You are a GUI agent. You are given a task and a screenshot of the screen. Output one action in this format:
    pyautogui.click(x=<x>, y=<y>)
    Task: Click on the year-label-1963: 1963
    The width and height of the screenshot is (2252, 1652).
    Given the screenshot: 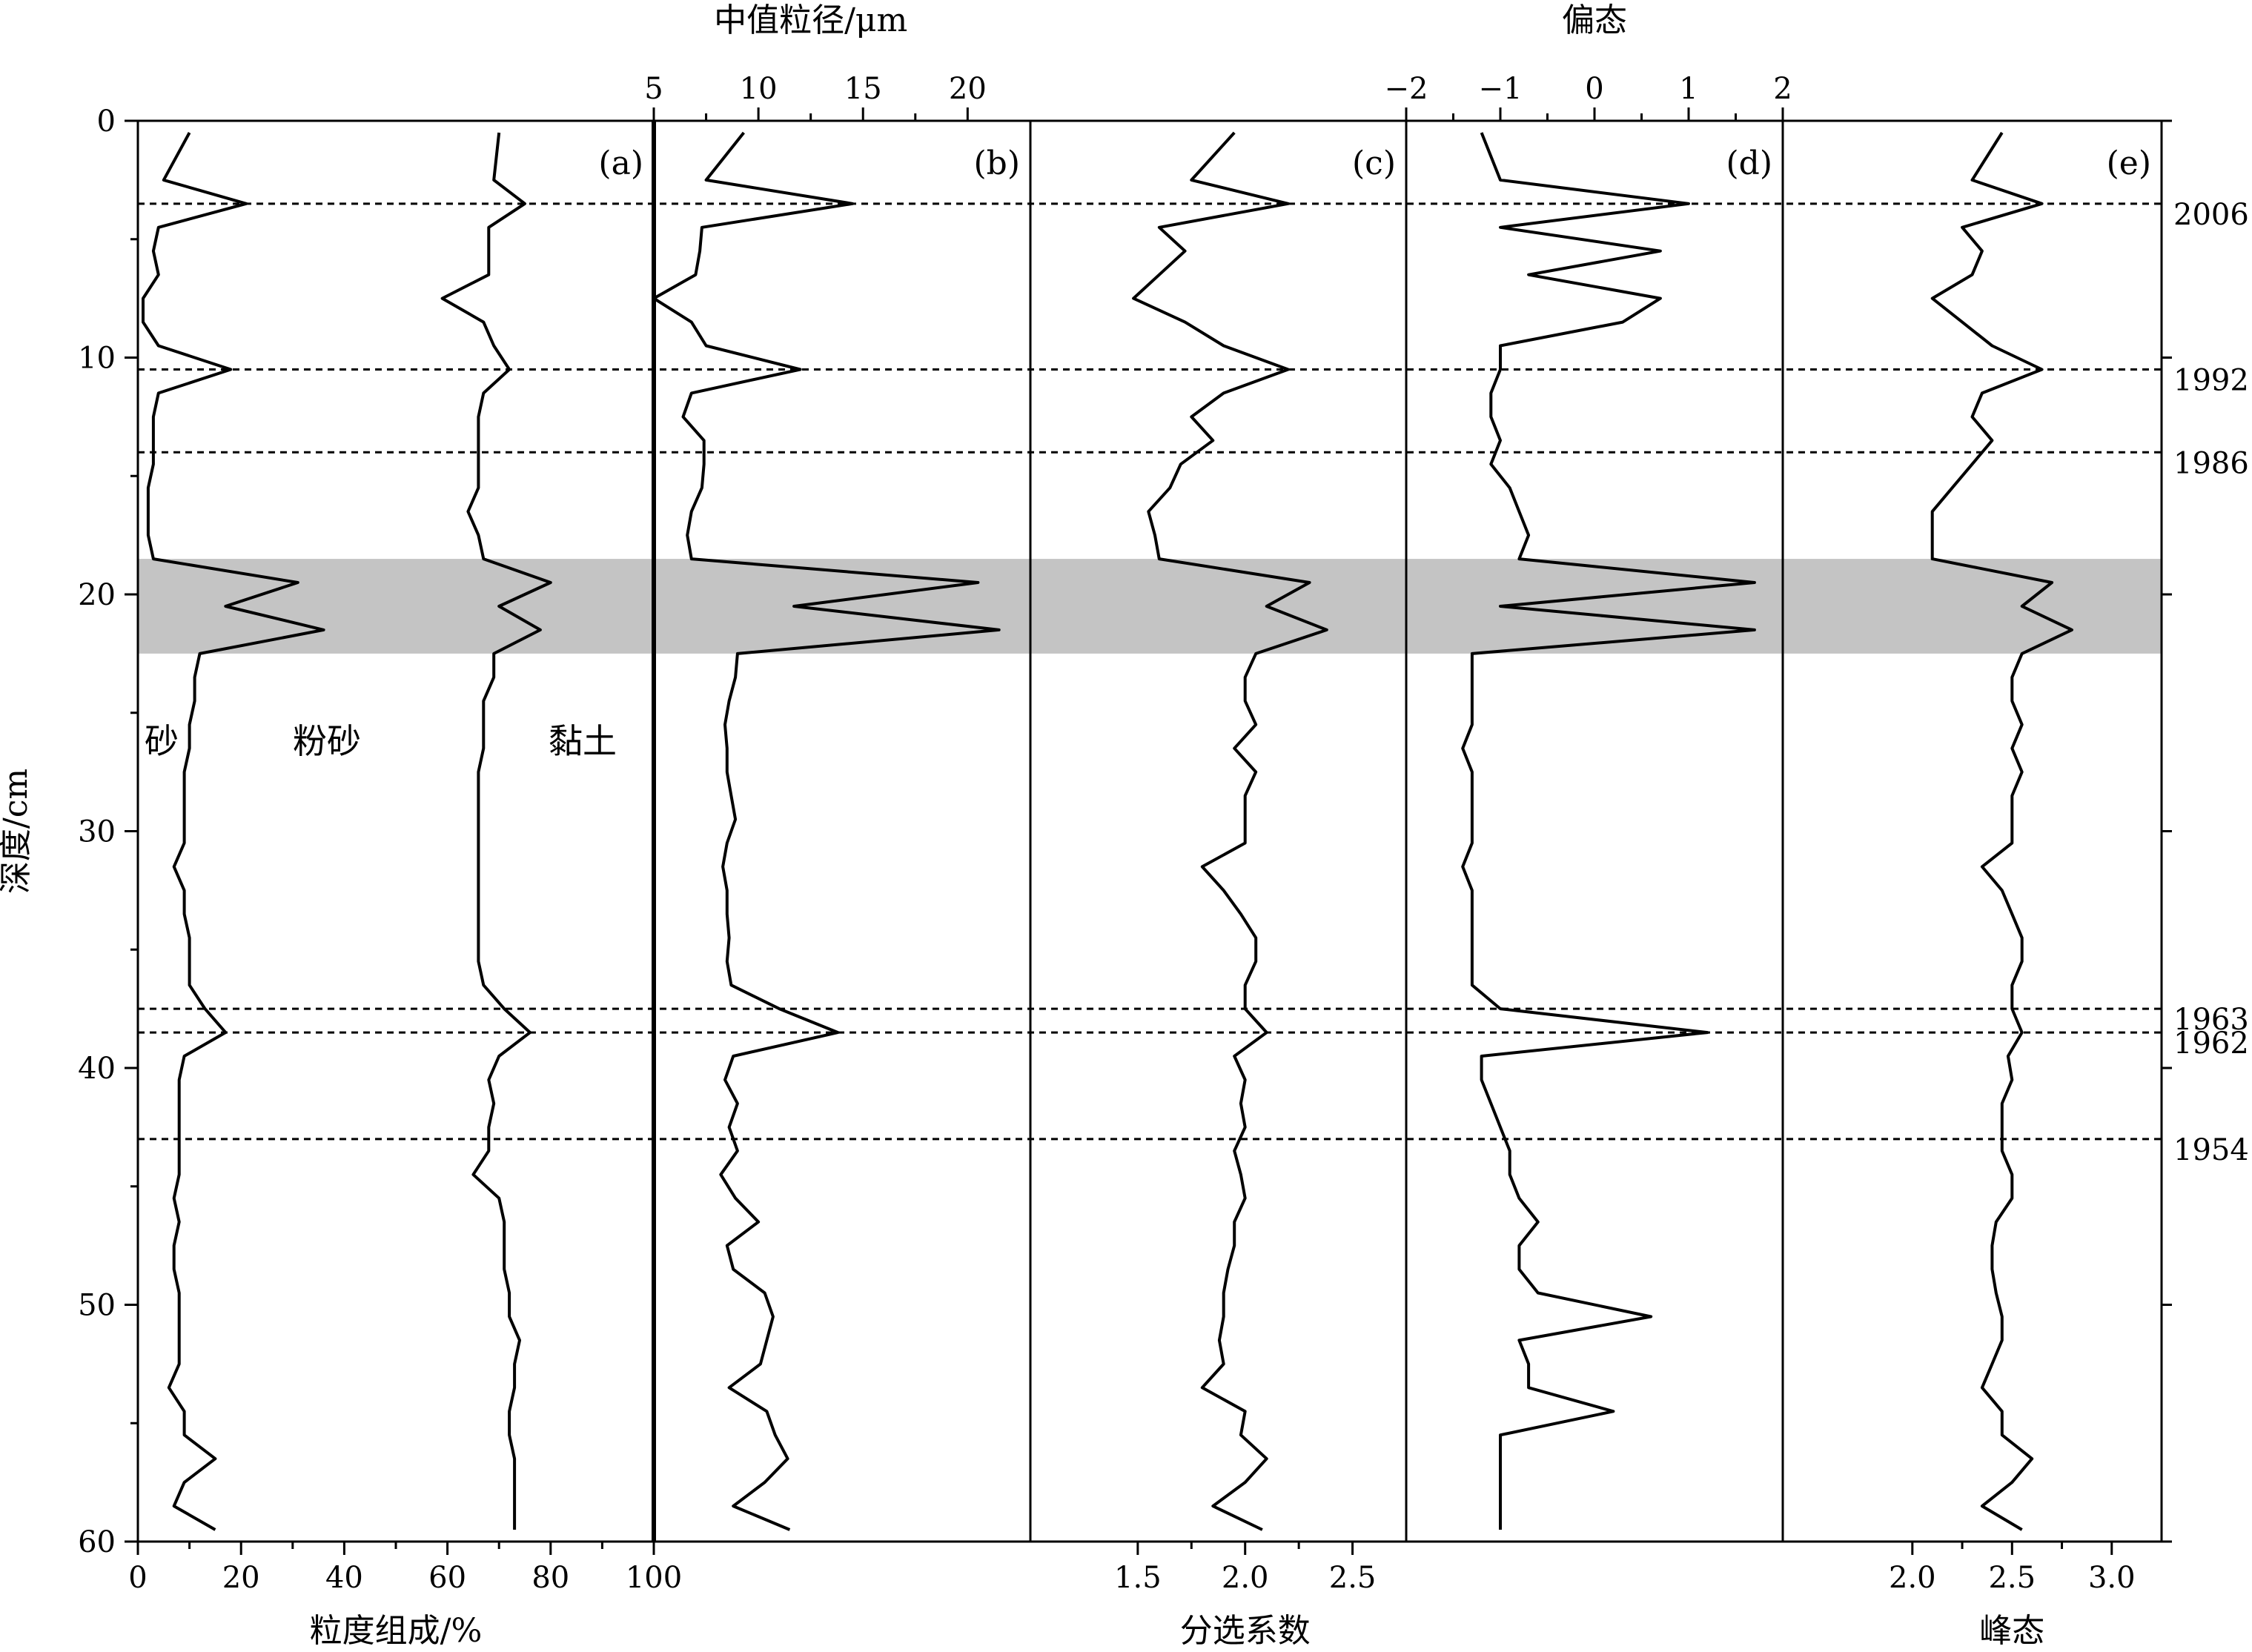 What is the action you would take?
    pyautogui.click(x=2211, y=1020)
    